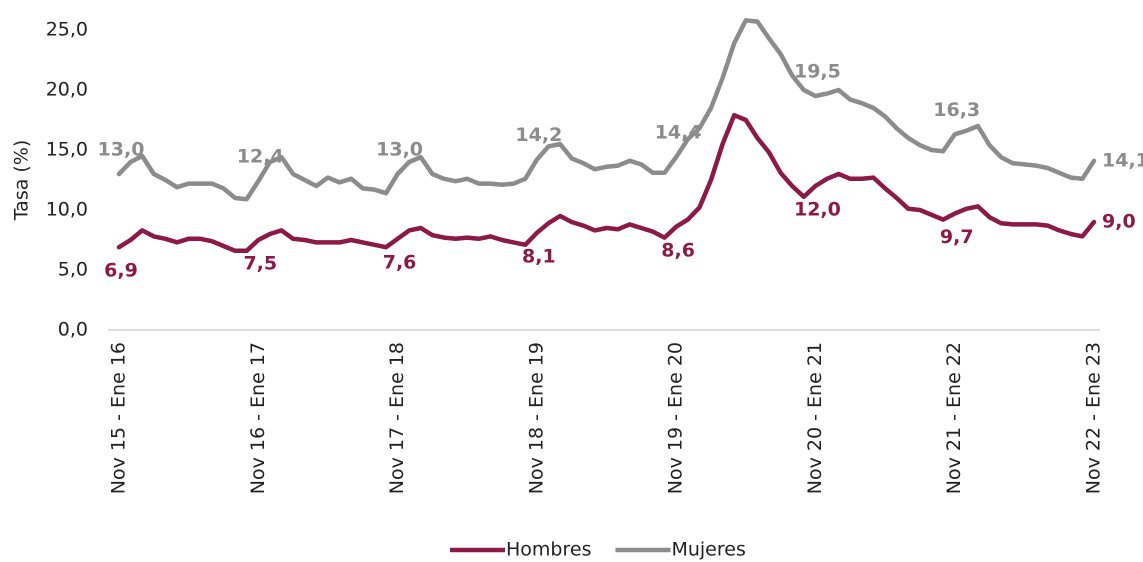 The image size is (1143, 562). I want to click on y-tick-label: 25,0, so click(67, 30).